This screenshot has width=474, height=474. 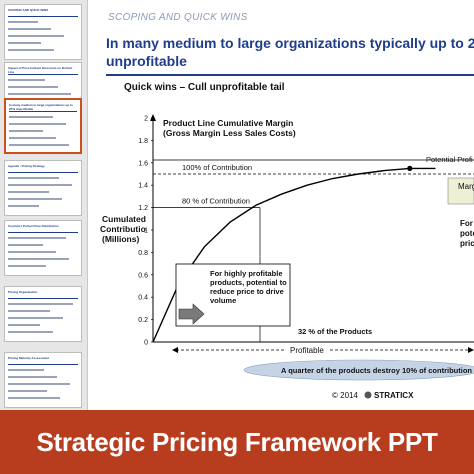 I want to click on copyright-text: © 2014, so click(x=345, y=395).